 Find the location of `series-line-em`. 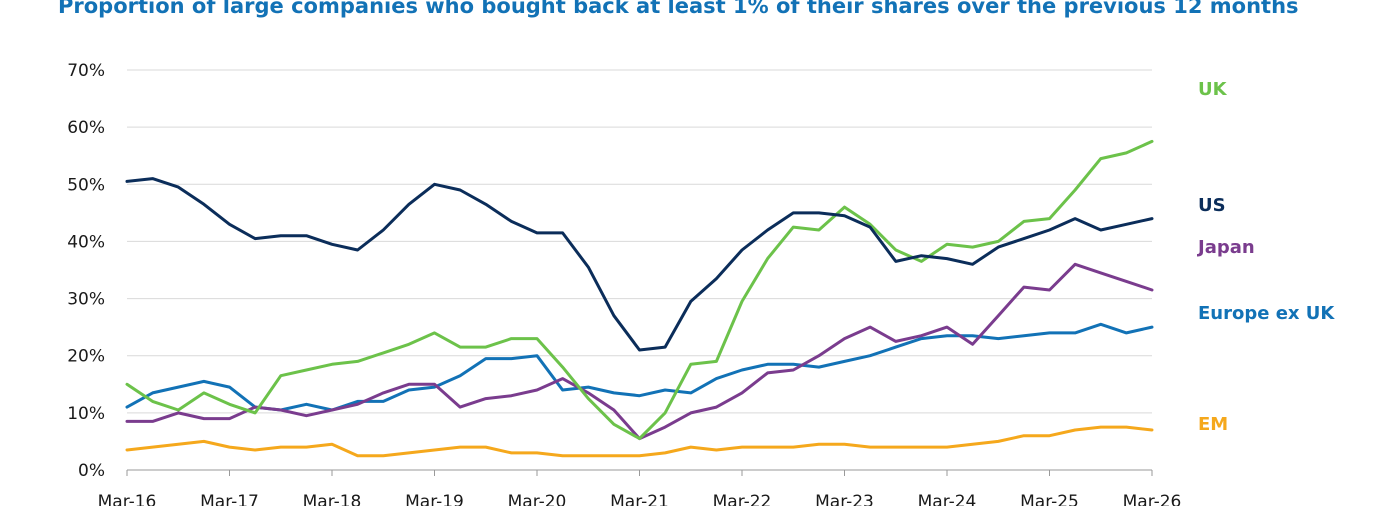

series-line-em is located at coordinates (639, 441).